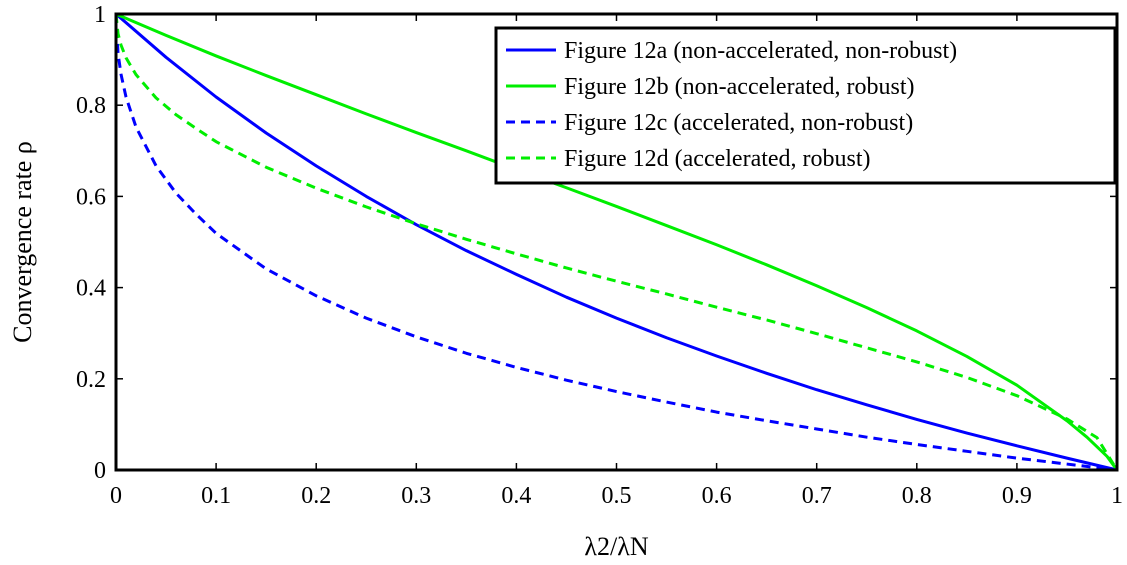  What do you see at coordinates (717, 159) in the screenshot?
I see `legend-label-4: Figure 12d (accelerated, robust)` at bounding box center [717, 159].